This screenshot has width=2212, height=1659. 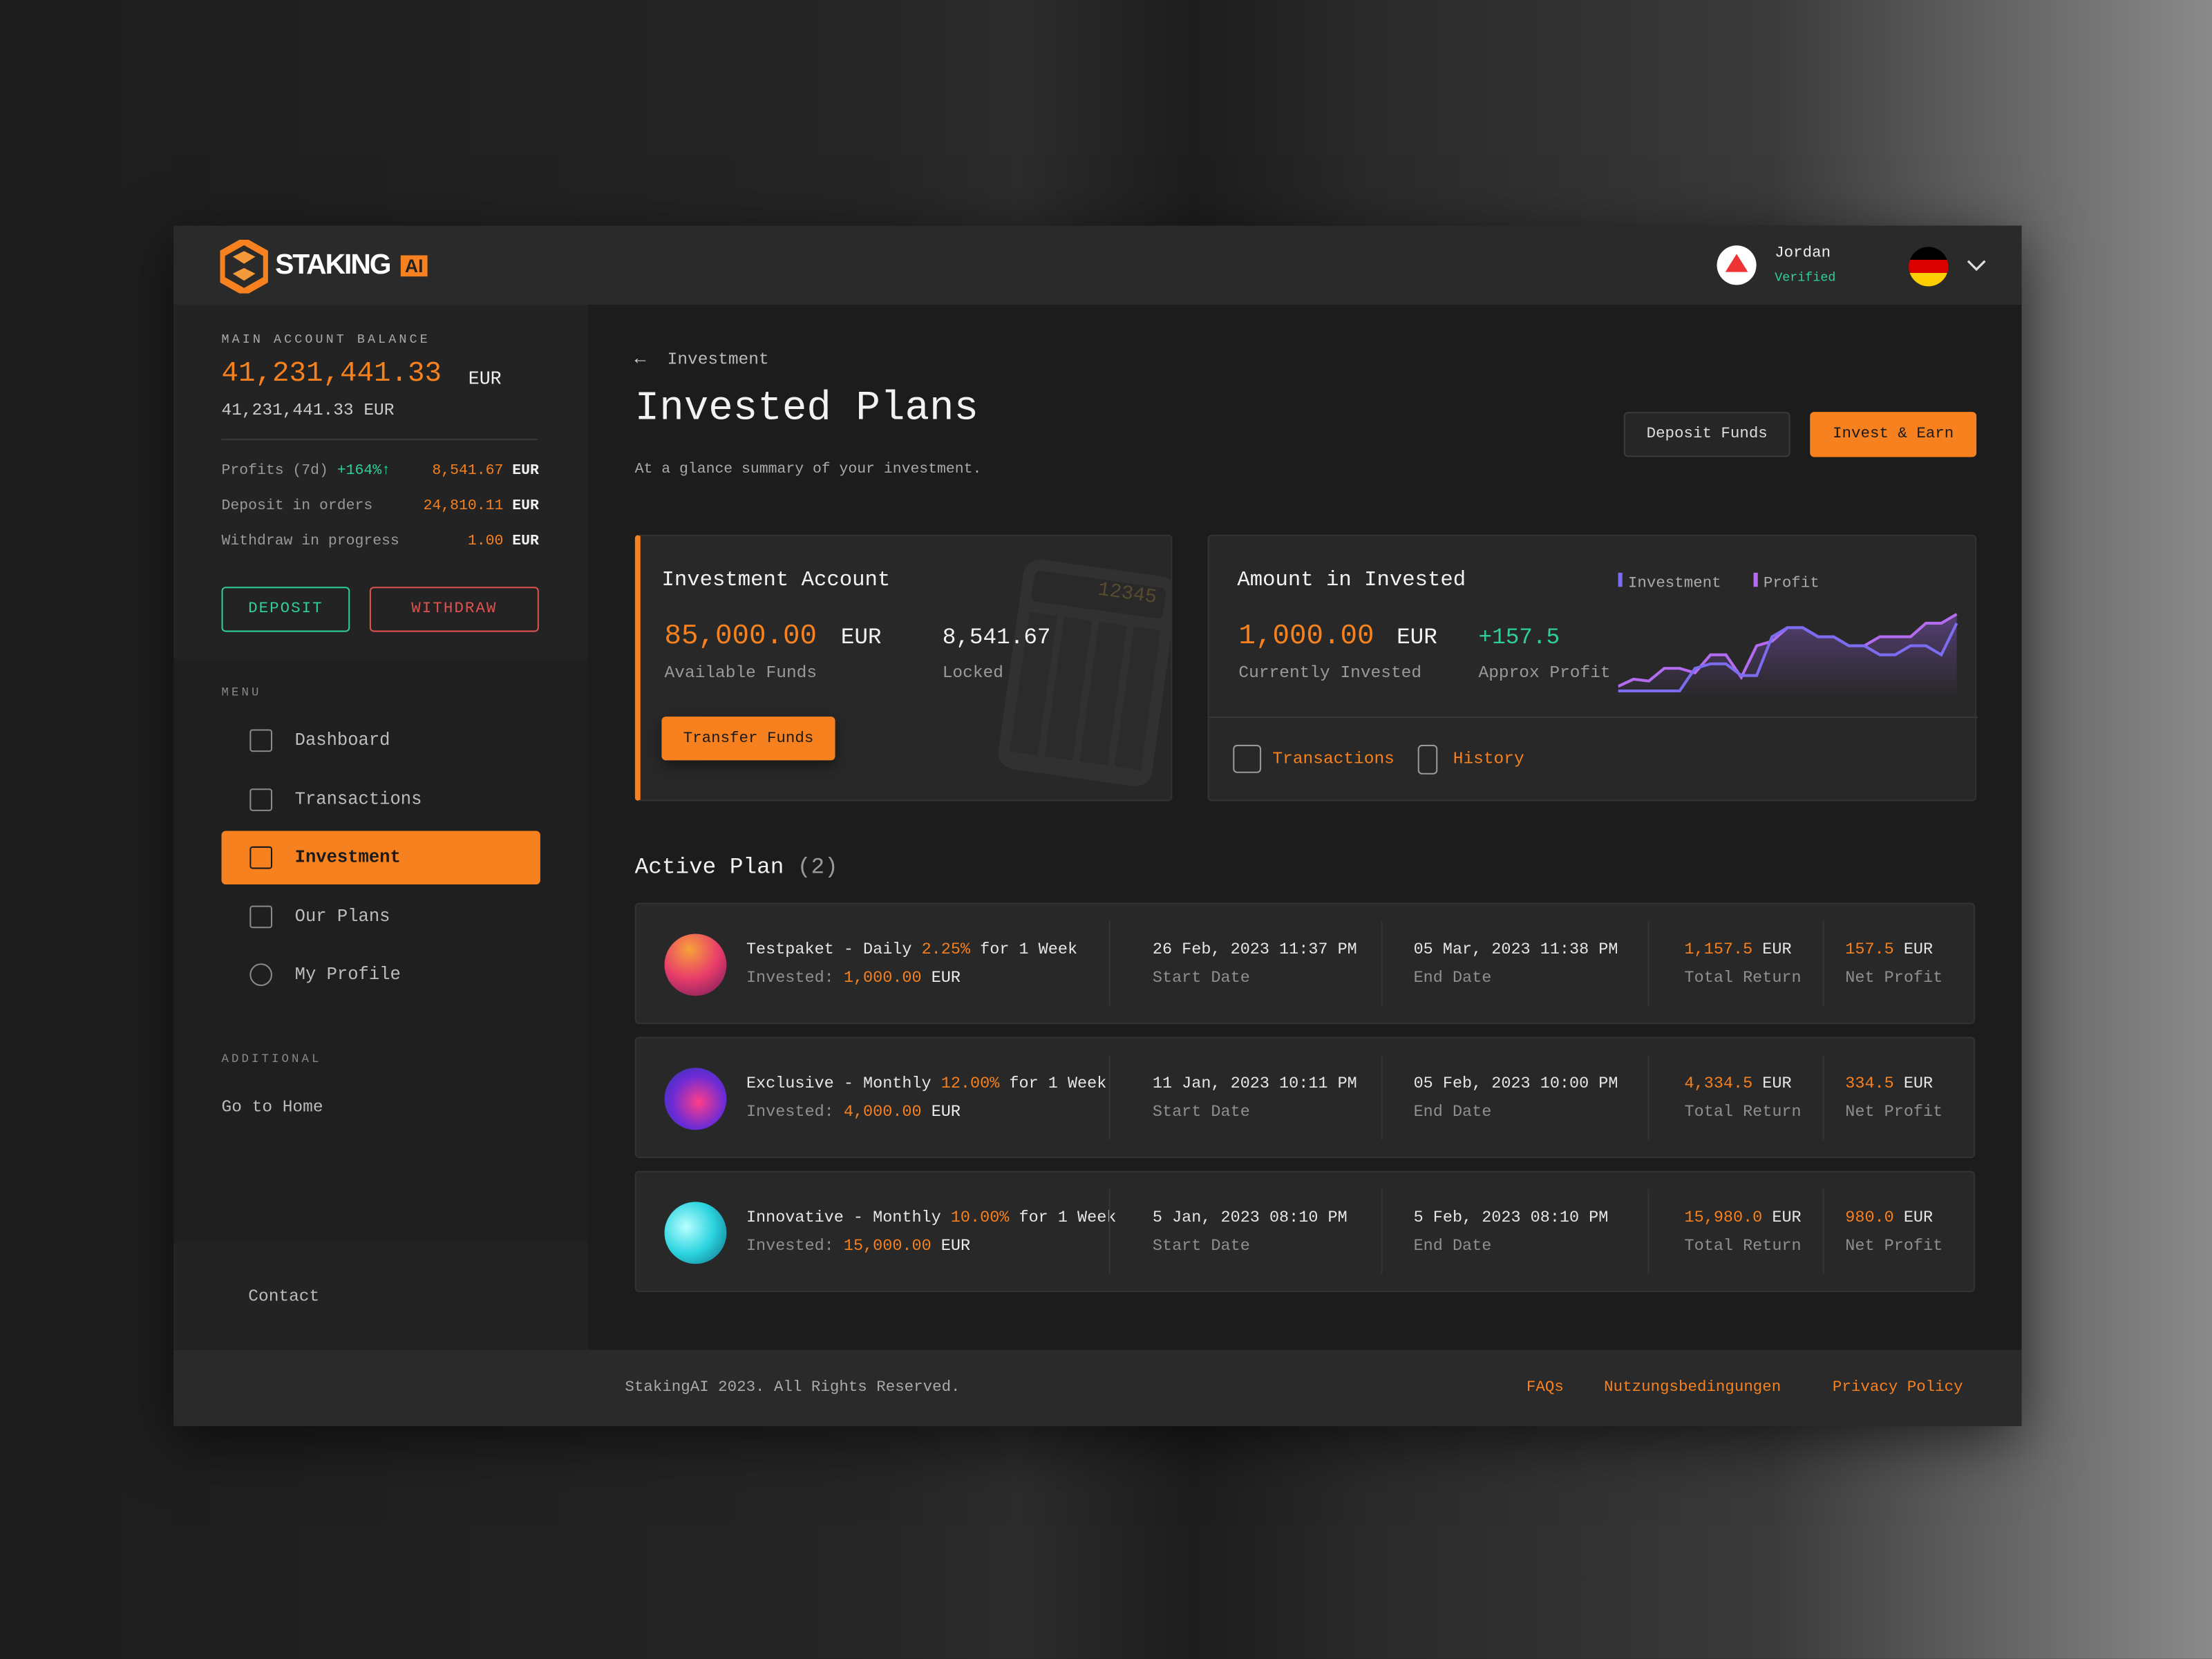 I want to click on chevron-down-icon, so click(x=1976, y=265).